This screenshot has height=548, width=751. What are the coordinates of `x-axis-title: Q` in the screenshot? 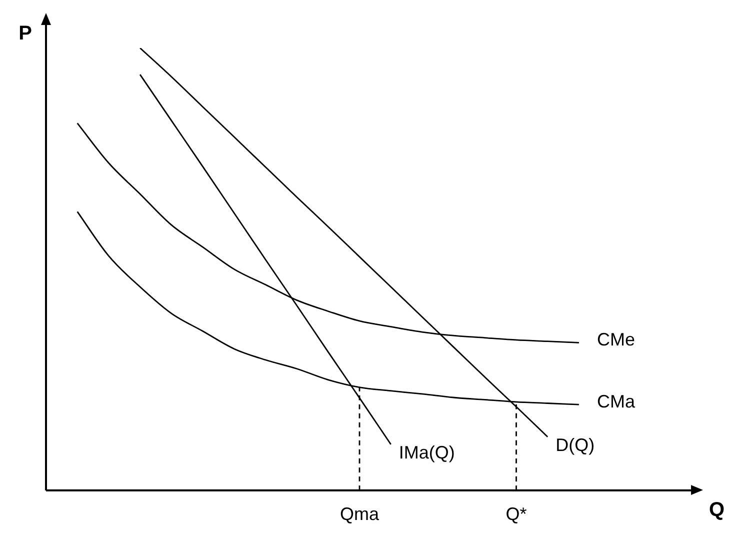 It's located at (717, 509).